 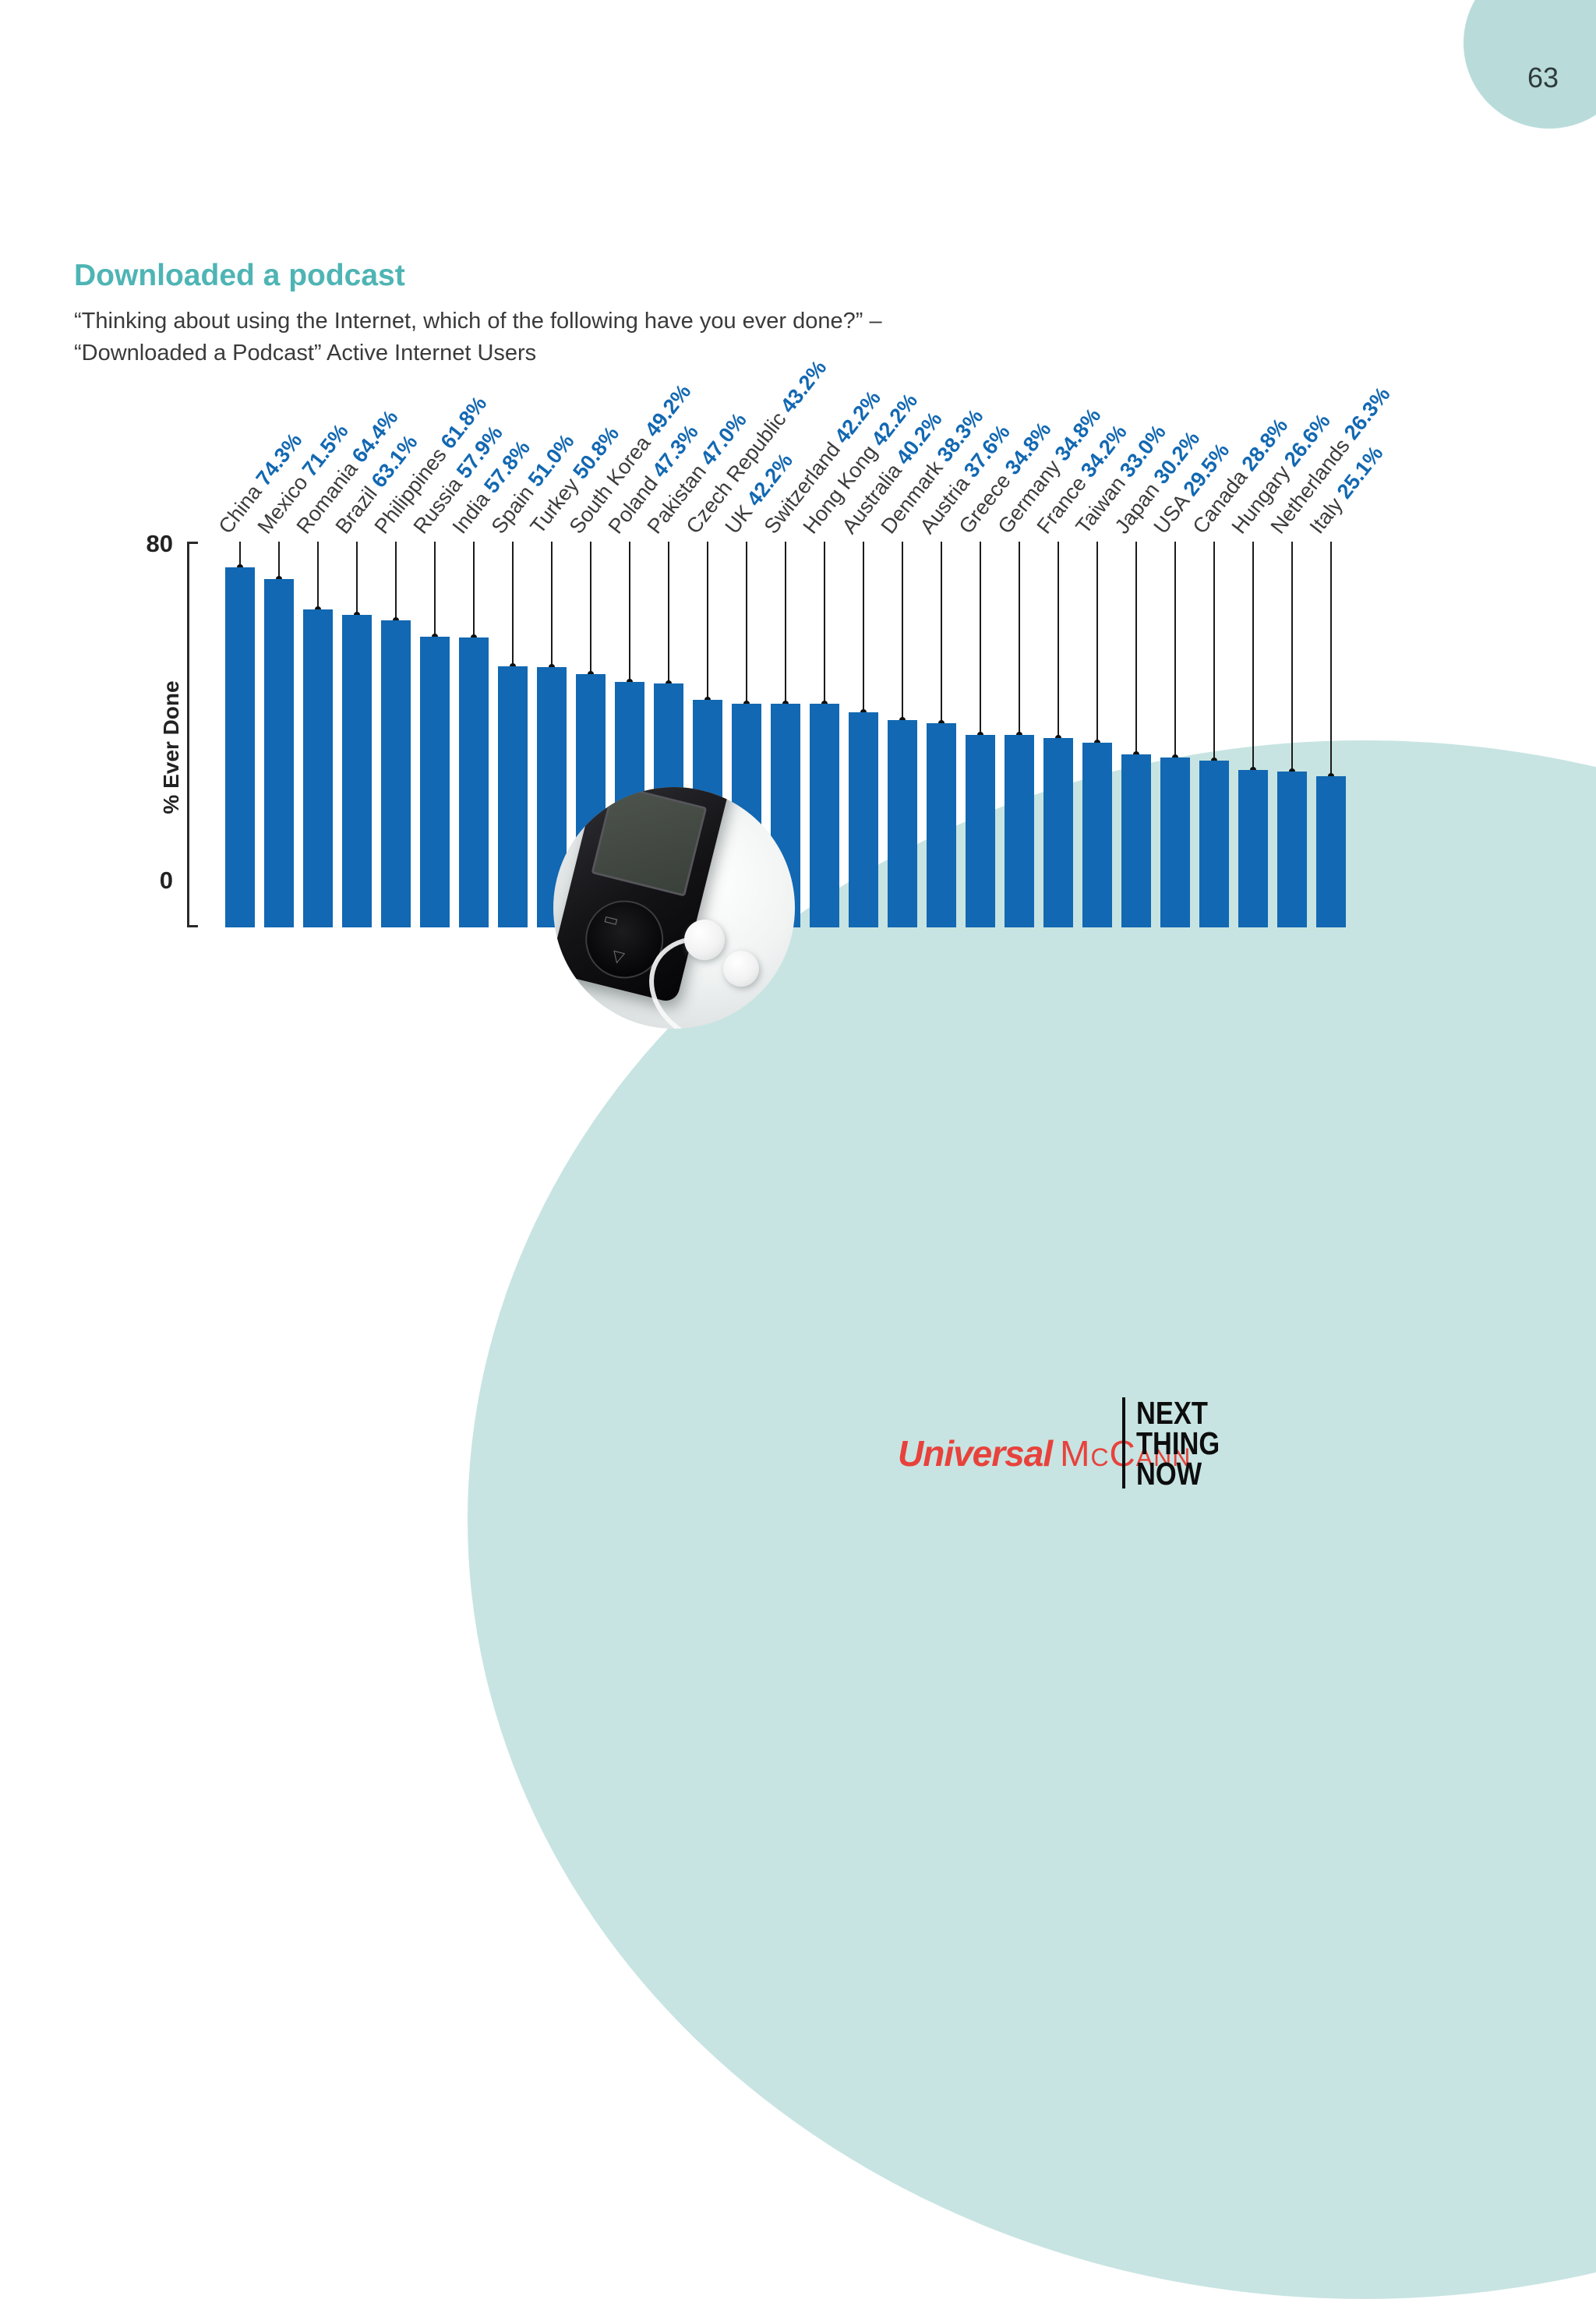 What do you see at coordinates (649, 842) in the screenshot?
I see `player-screen` at bounding box center [649, 842].